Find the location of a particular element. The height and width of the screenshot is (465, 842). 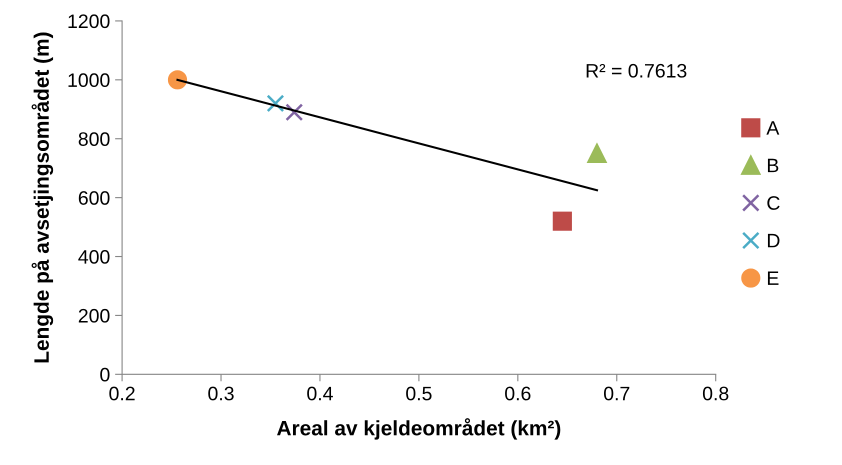

y-tick-label: 400 is located at coordinates (94, 257).